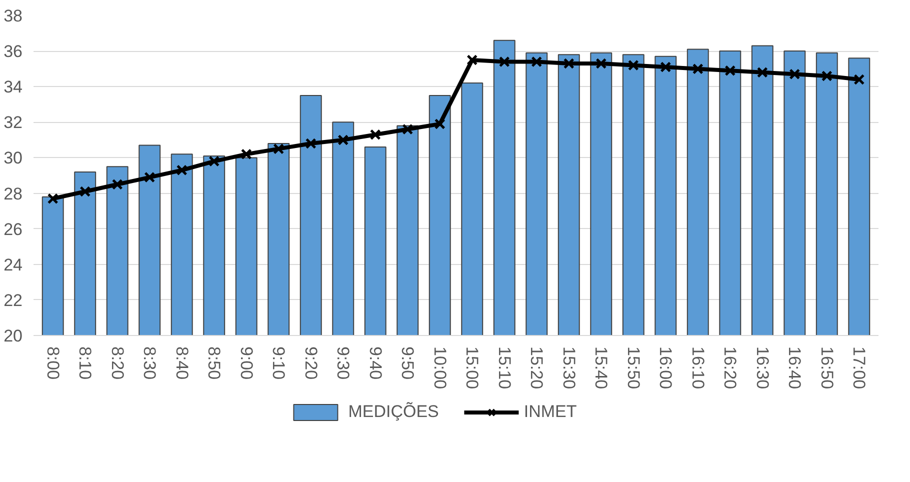  Describe the element at coordinates (550, 412) in the screenshot. I see `legend-label: INMET` at that location.